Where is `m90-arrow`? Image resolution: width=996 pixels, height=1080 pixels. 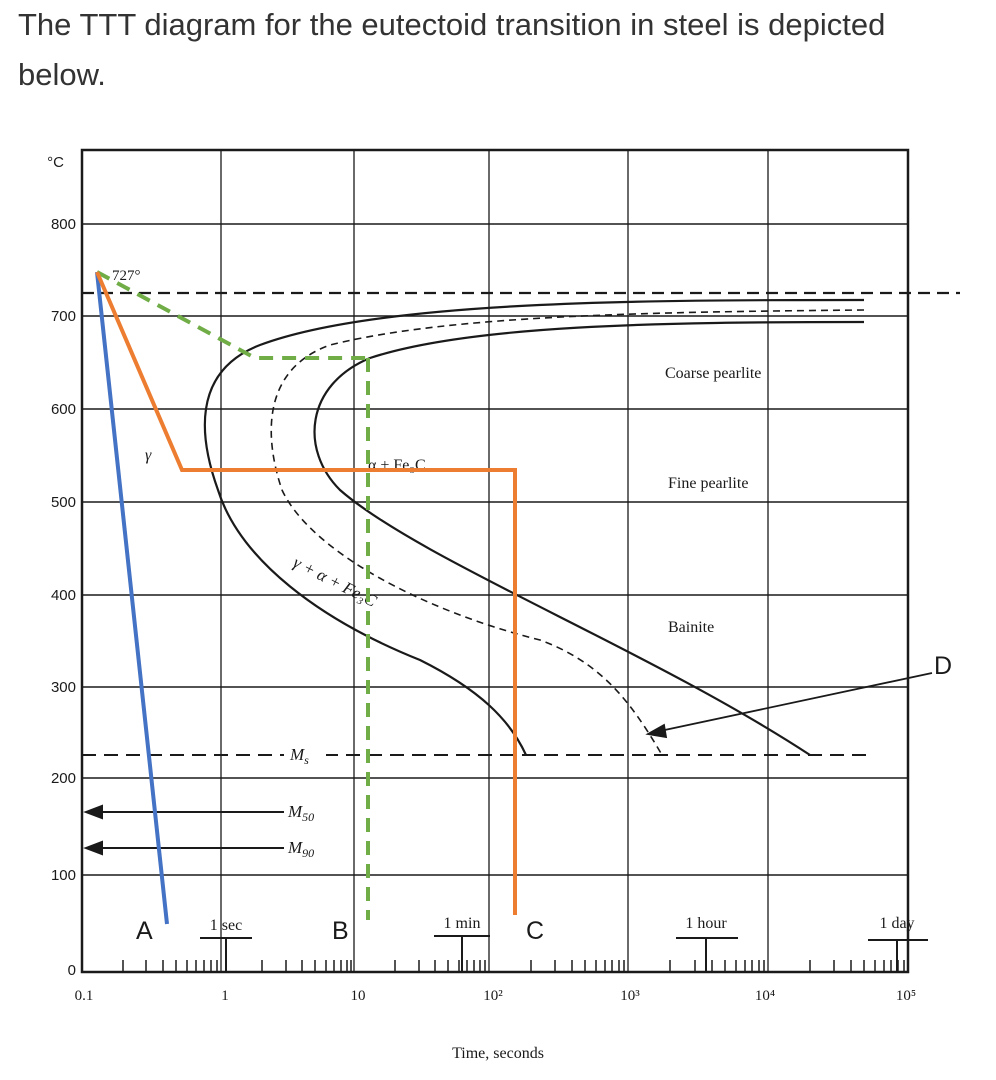
m90-arrow is located at coordinates (183, 848).